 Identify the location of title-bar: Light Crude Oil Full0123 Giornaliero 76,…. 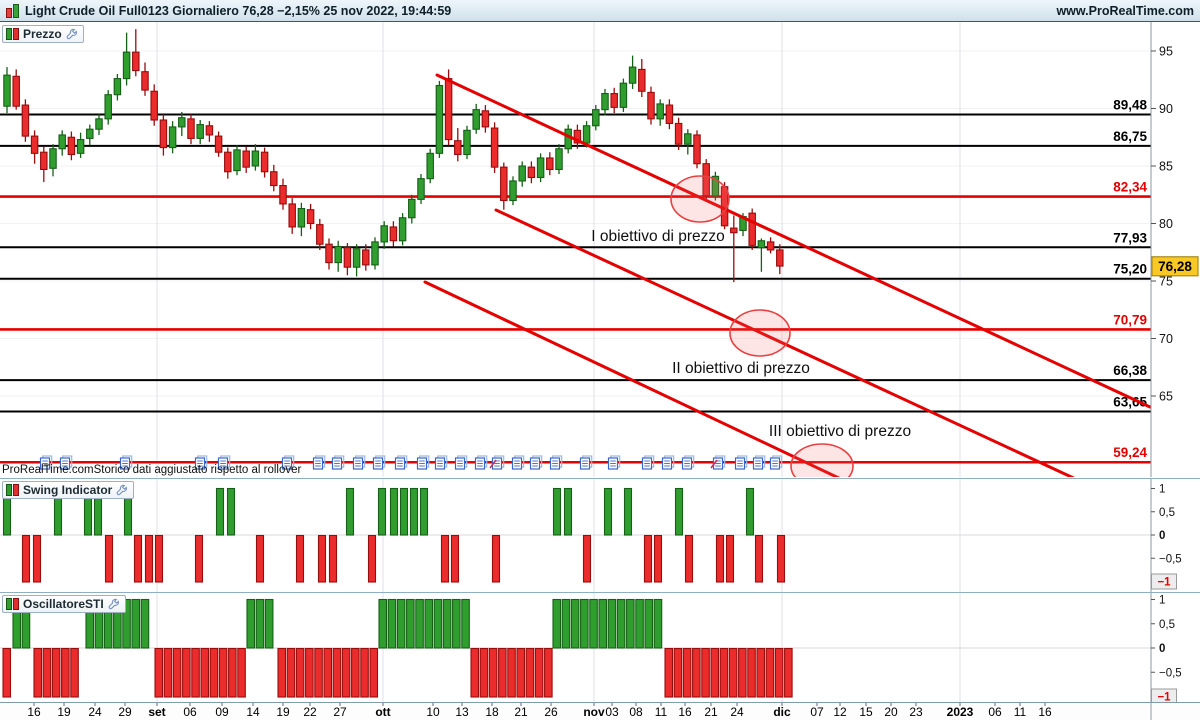
(600, 11).